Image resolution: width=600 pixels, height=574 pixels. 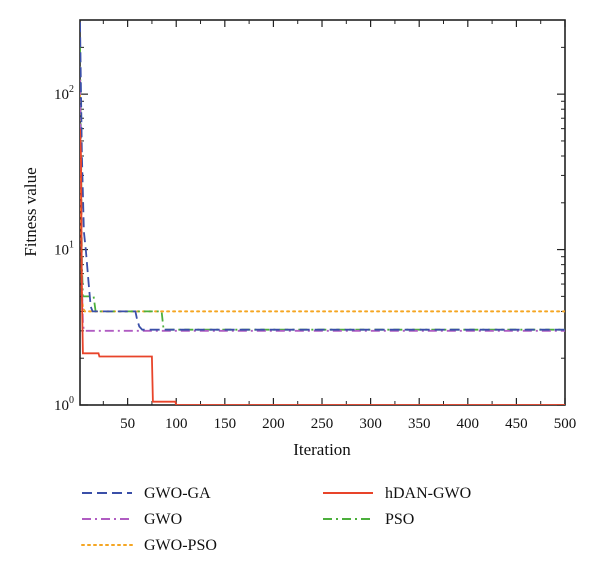 What do you see at coordinates (64, 249) in the screenshot?
I see `y-tick-label: 10¹` at bounding box center [64, 249].